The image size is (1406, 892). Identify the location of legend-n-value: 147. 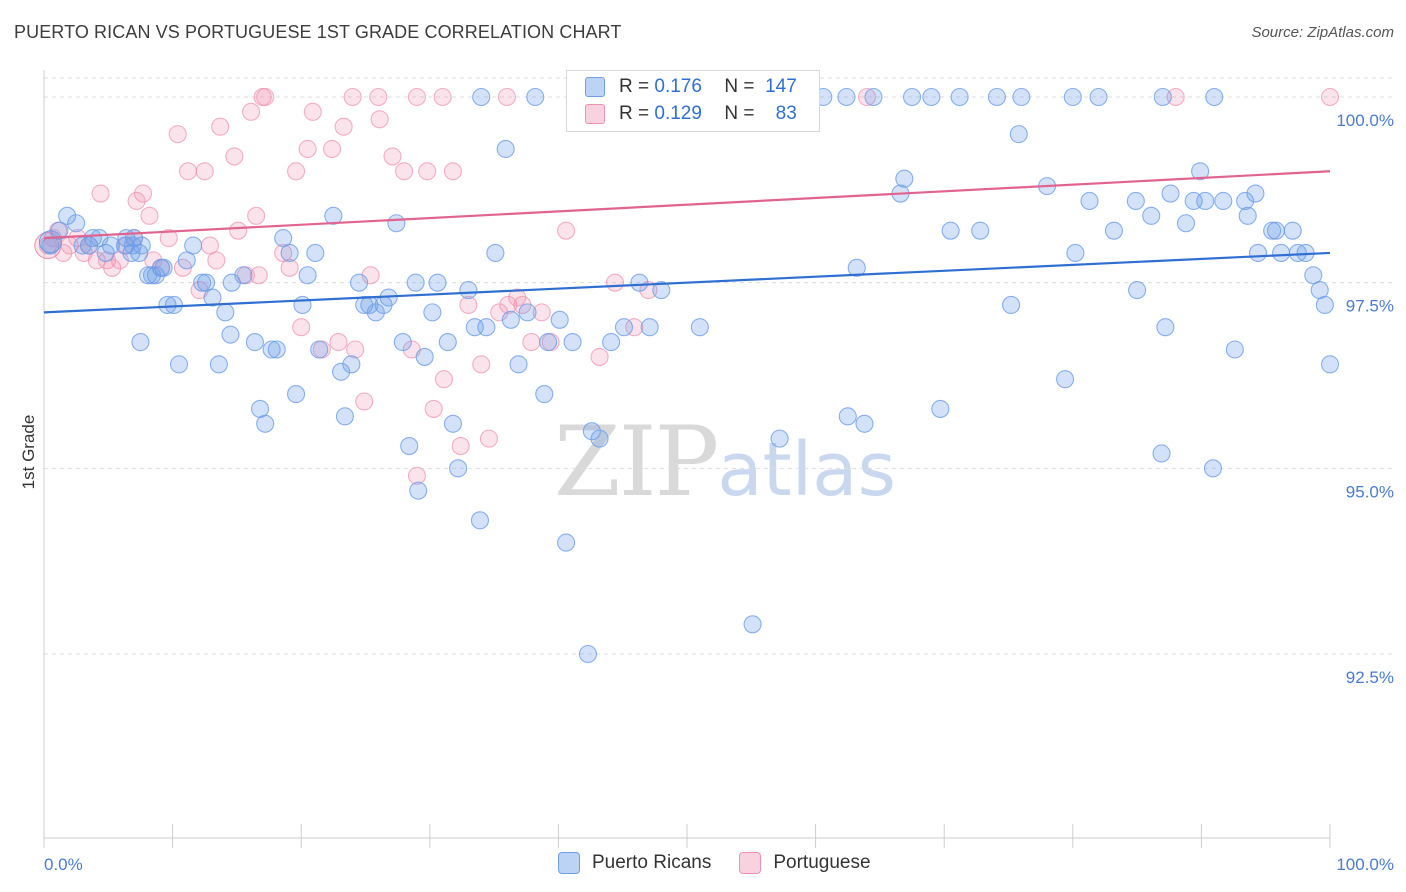
(781, 86).